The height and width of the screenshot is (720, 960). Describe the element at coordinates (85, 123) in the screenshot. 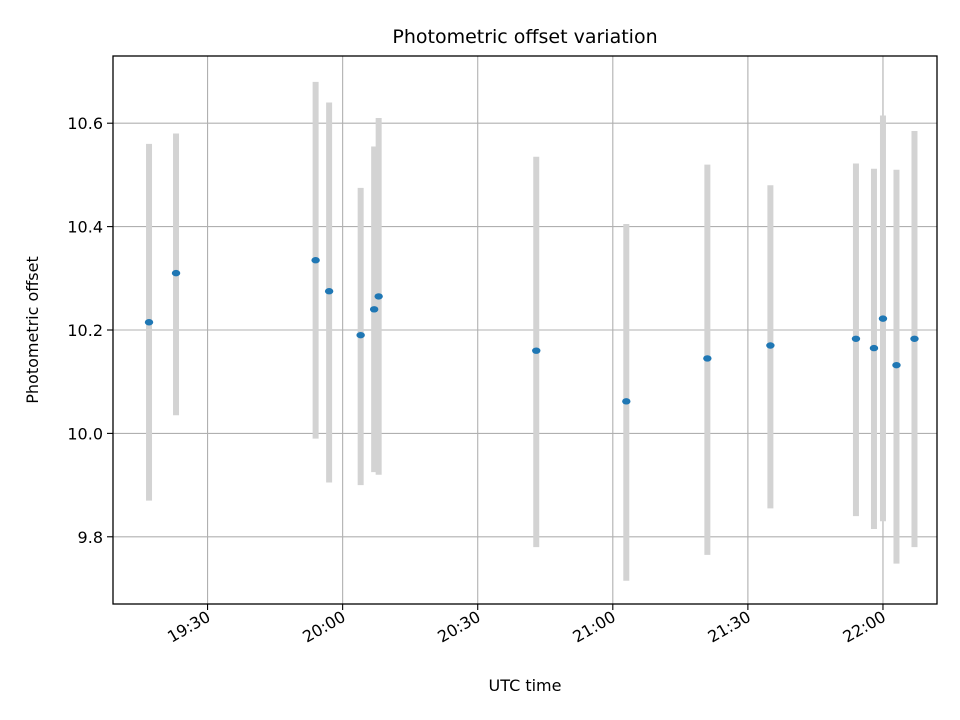

I see `y-tick-label: 10.6` at that location.